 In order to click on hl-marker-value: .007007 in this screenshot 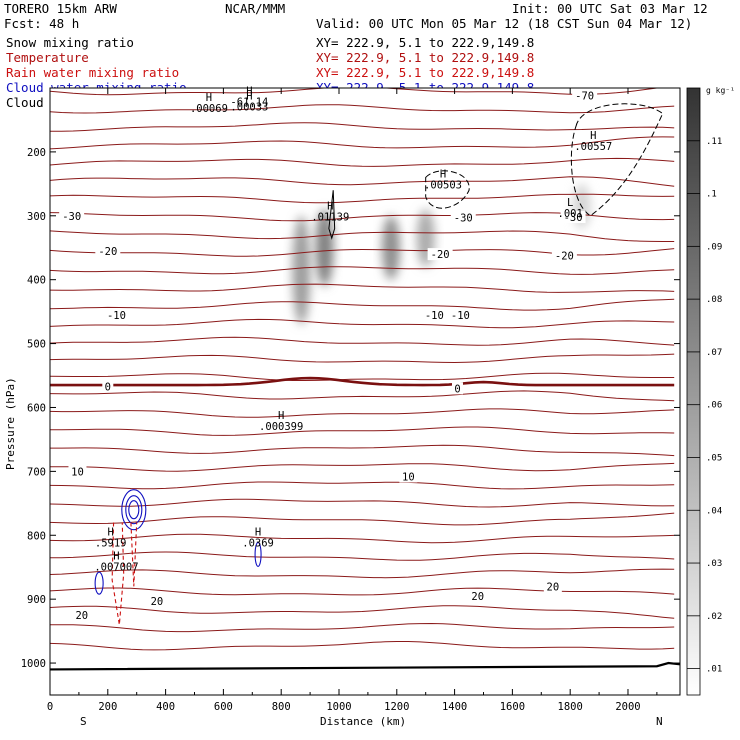, I will do `click(116, 568)`.